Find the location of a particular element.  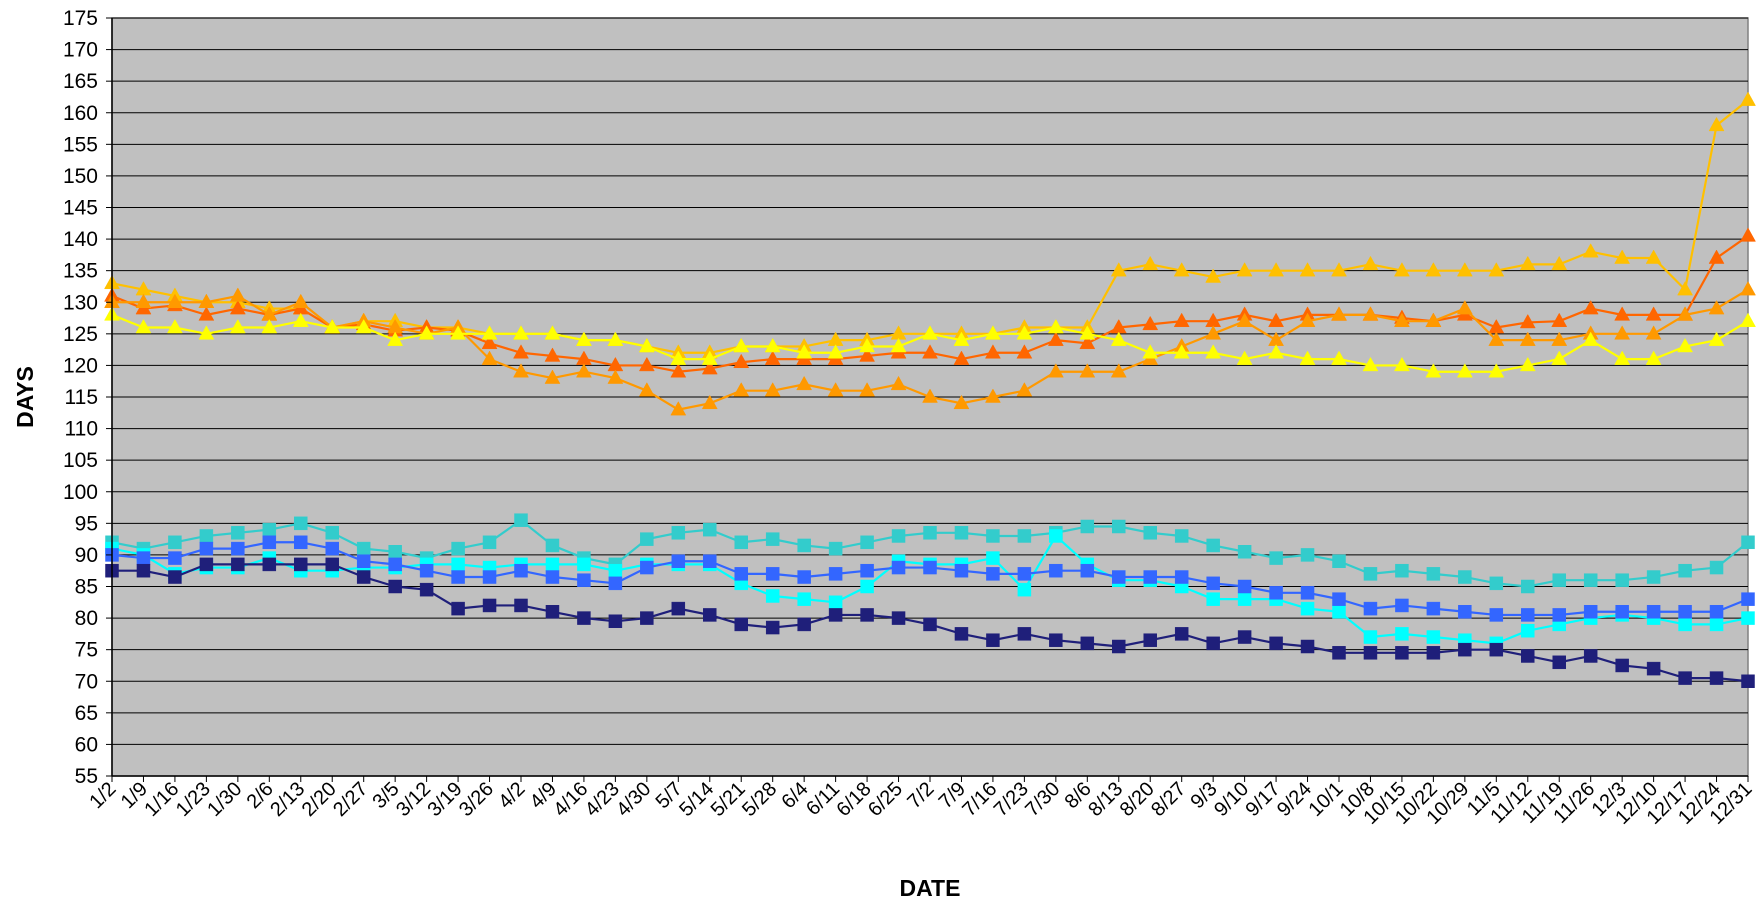

x-tick-label: 1/30 is located at coordinates (224, 799).